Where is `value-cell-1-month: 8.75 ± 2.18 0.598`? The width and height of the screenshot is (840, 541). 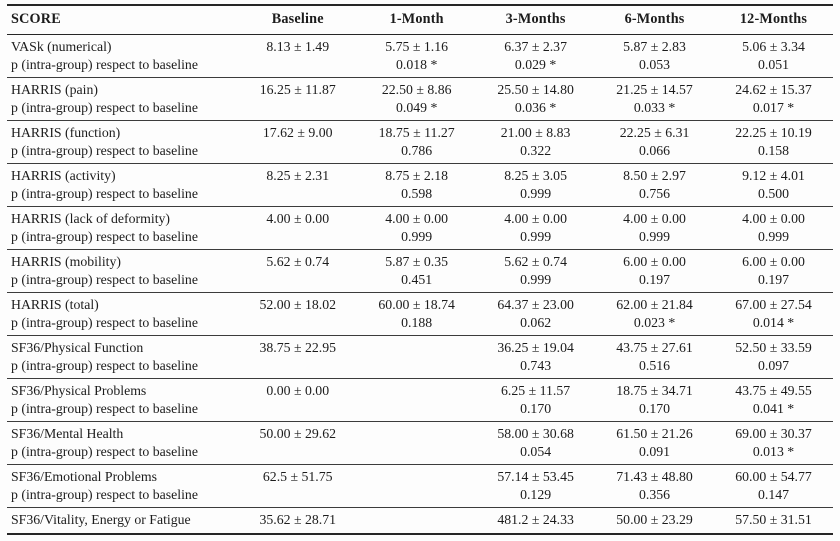
value-cell-1-month: 8.75 ± 2.18 0.598 is located at coordinates (416, 185).